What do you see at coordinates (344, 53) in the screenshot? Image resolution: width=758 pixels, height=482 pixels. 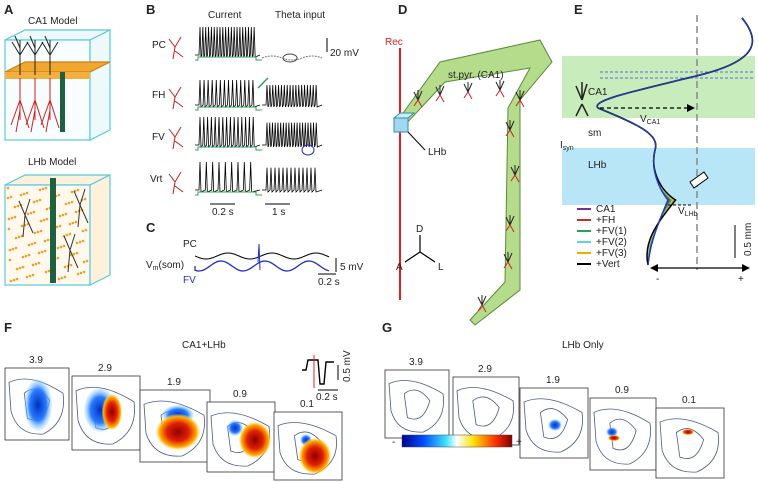 I see `scale-label: 20 mV` at bounding box center [344, 53].